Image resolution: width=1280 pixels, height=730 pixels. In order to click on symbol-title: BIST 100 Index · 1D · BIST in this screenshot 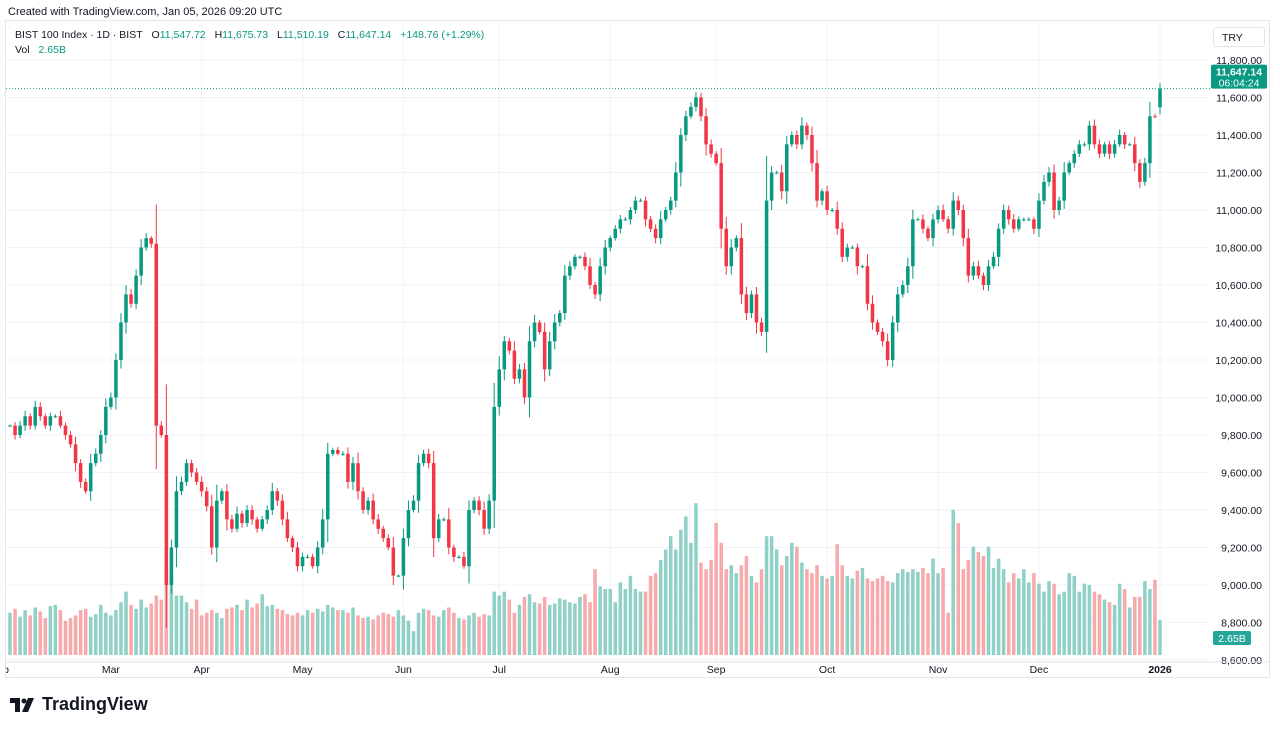, I will do `click(79, 35)`.